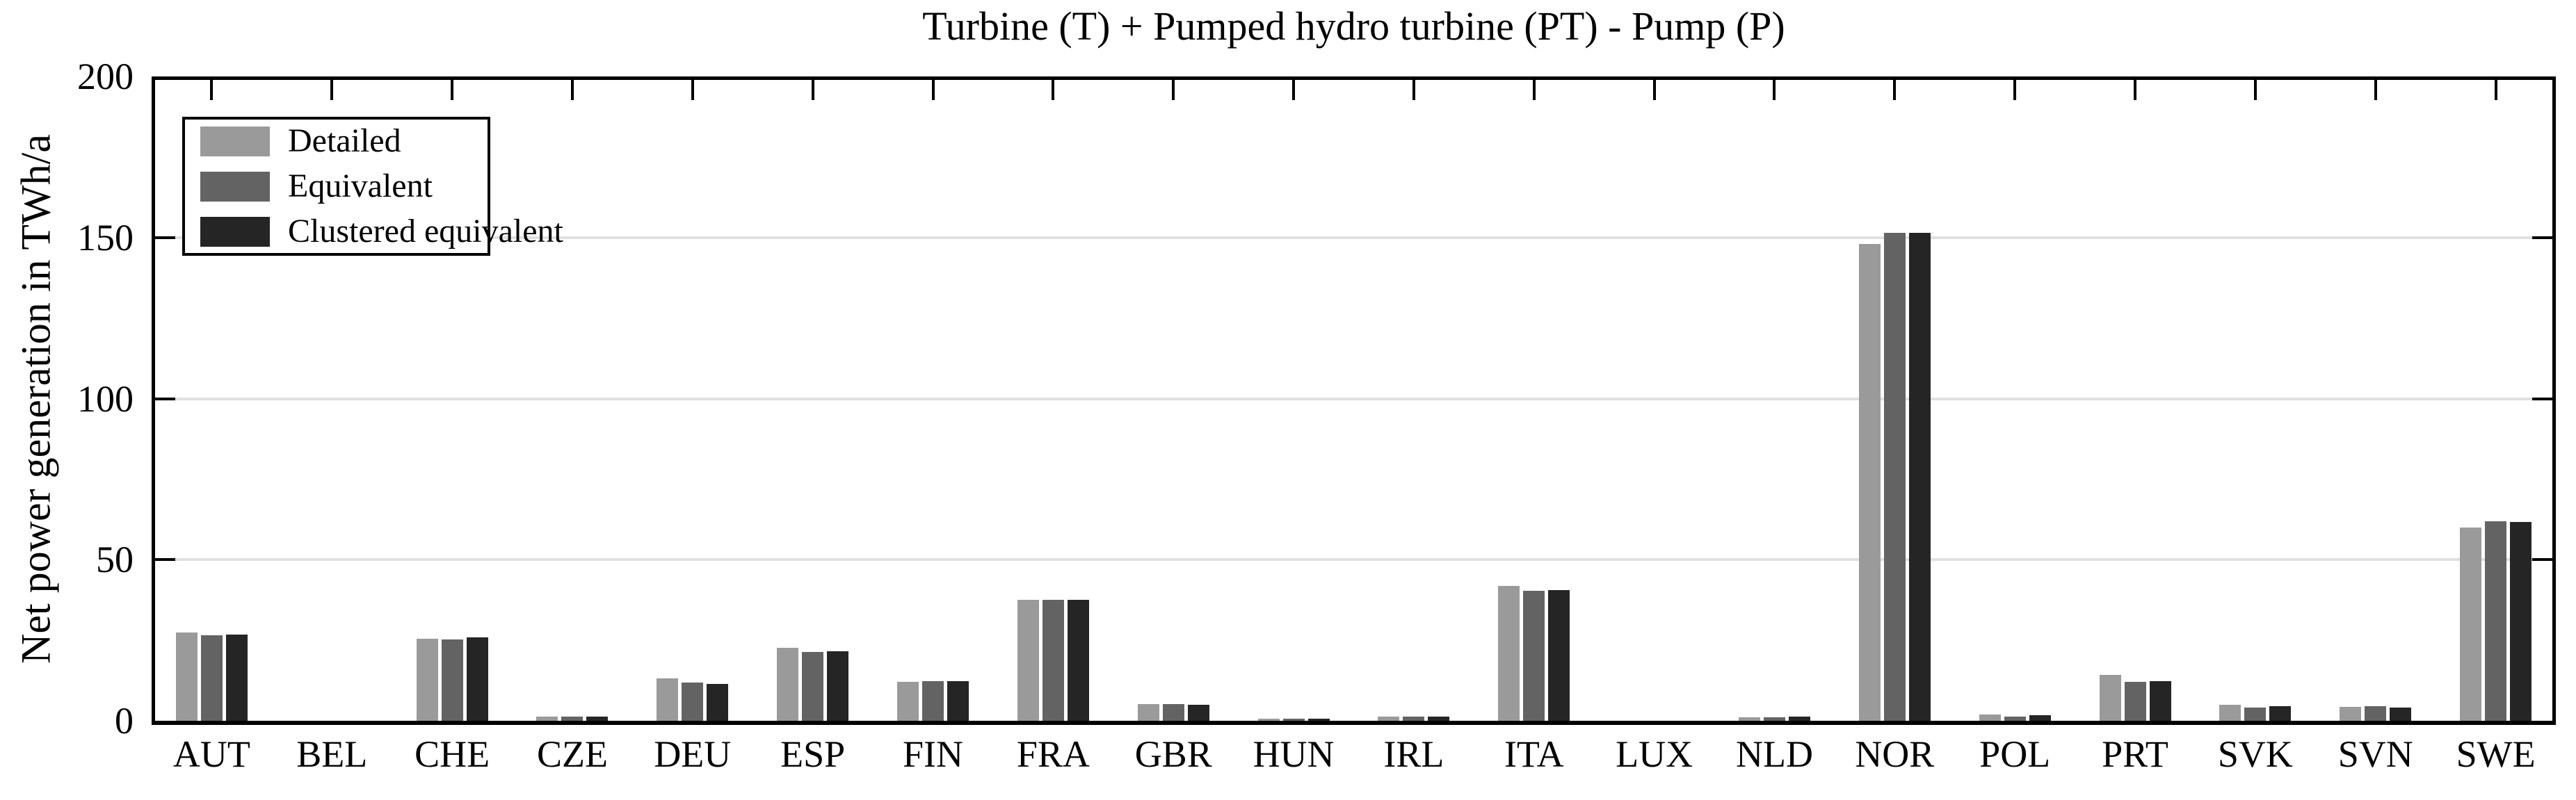 The image size is (2576, 800). What do you see at coordinates (813, 686) in the screenshot?
I see `bar-esp-equivalent` at bounding box center [813, 686].